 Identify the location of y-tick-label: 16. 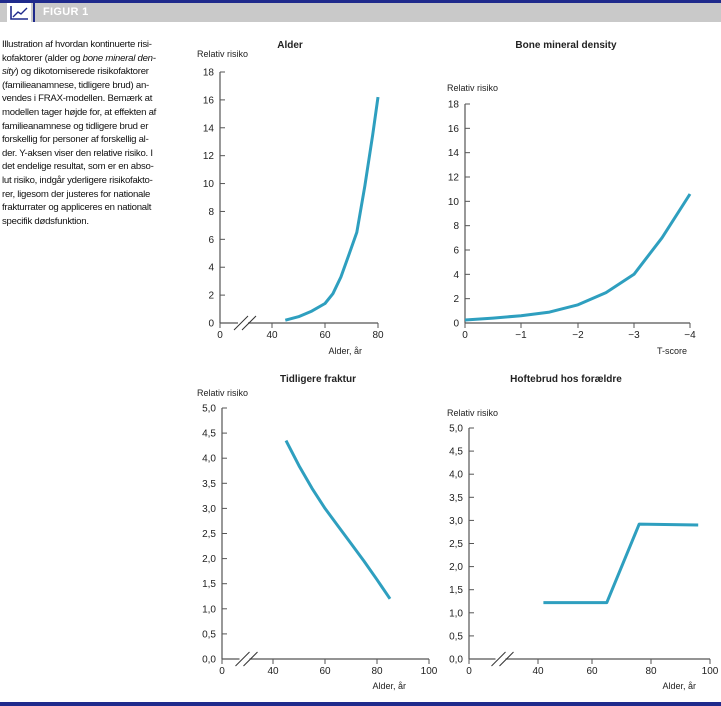
(209, 100).